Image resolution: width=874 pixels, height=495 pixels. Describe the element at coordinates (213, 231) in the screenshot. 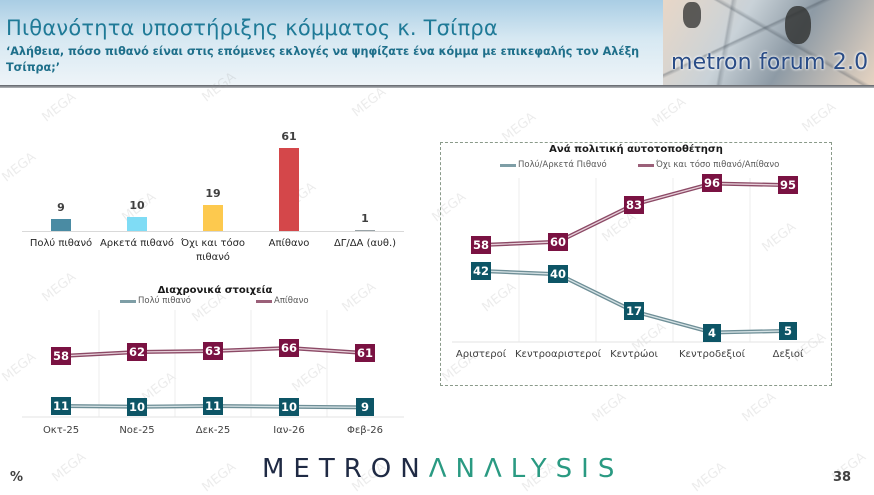

I see `bar-chart-axis` at that location.